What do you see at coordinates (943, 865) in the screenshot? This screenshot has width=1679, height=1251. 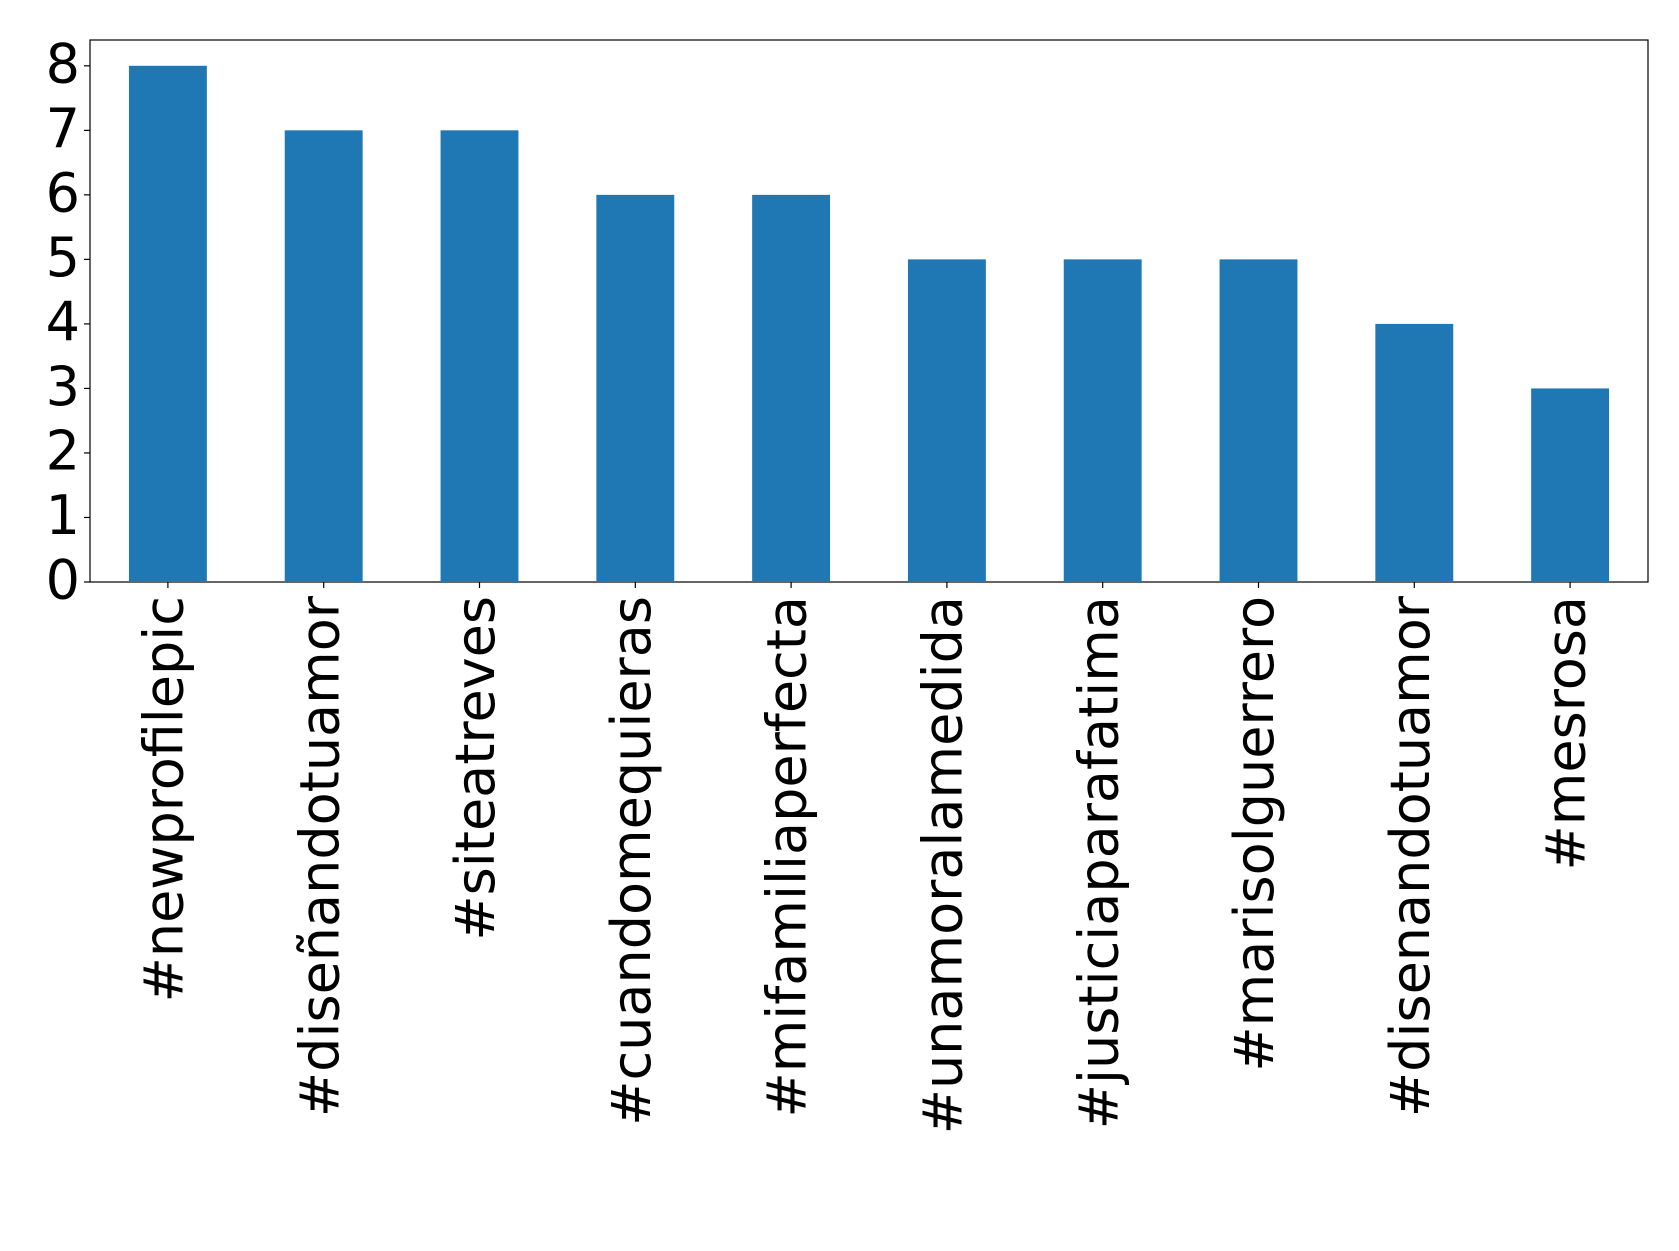 I see `x-tick-label: #unamoralamedida` at bounding box center [943, 865].